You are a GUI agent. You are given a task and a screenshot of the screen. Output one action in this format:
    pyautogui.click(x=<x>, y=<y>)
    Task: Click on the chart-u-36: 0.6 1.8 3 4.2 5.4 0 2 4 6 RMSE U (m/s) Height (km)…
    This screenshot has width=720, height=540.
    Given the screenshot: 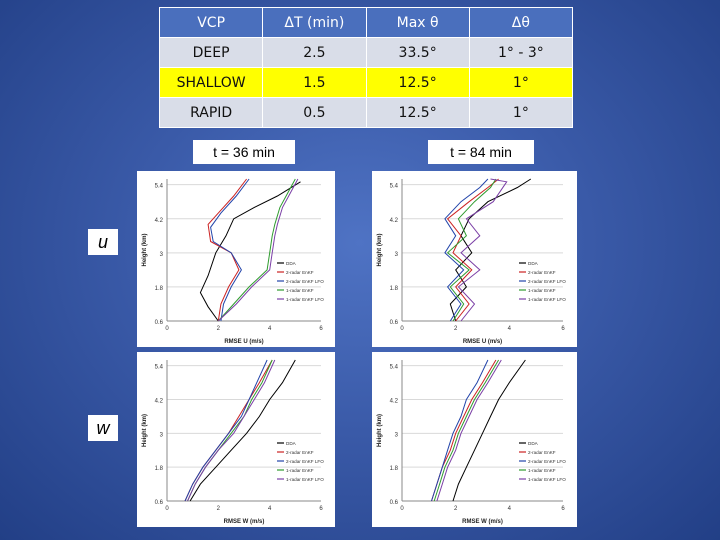 What is the action you would take?
    pyautogui.click(x=233, y=261)
    